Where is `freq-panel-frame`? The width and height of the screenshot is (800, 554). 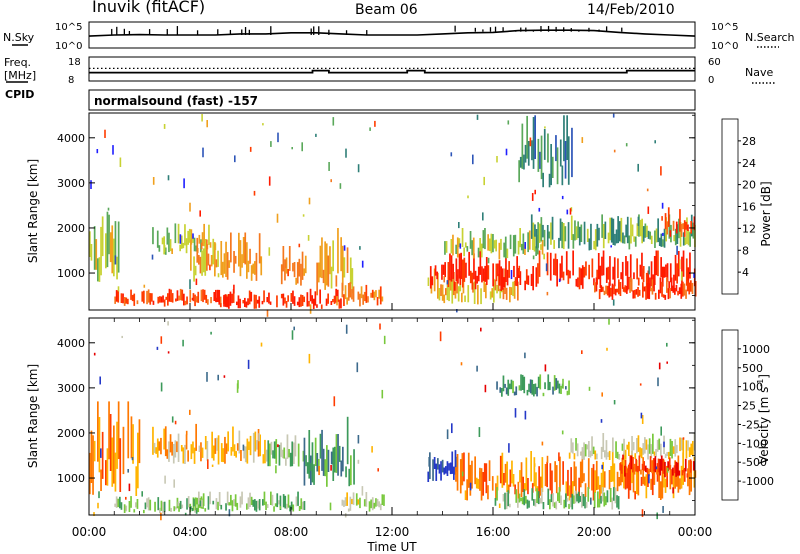
freq-panel-frame is located at coordinates (392, 69).